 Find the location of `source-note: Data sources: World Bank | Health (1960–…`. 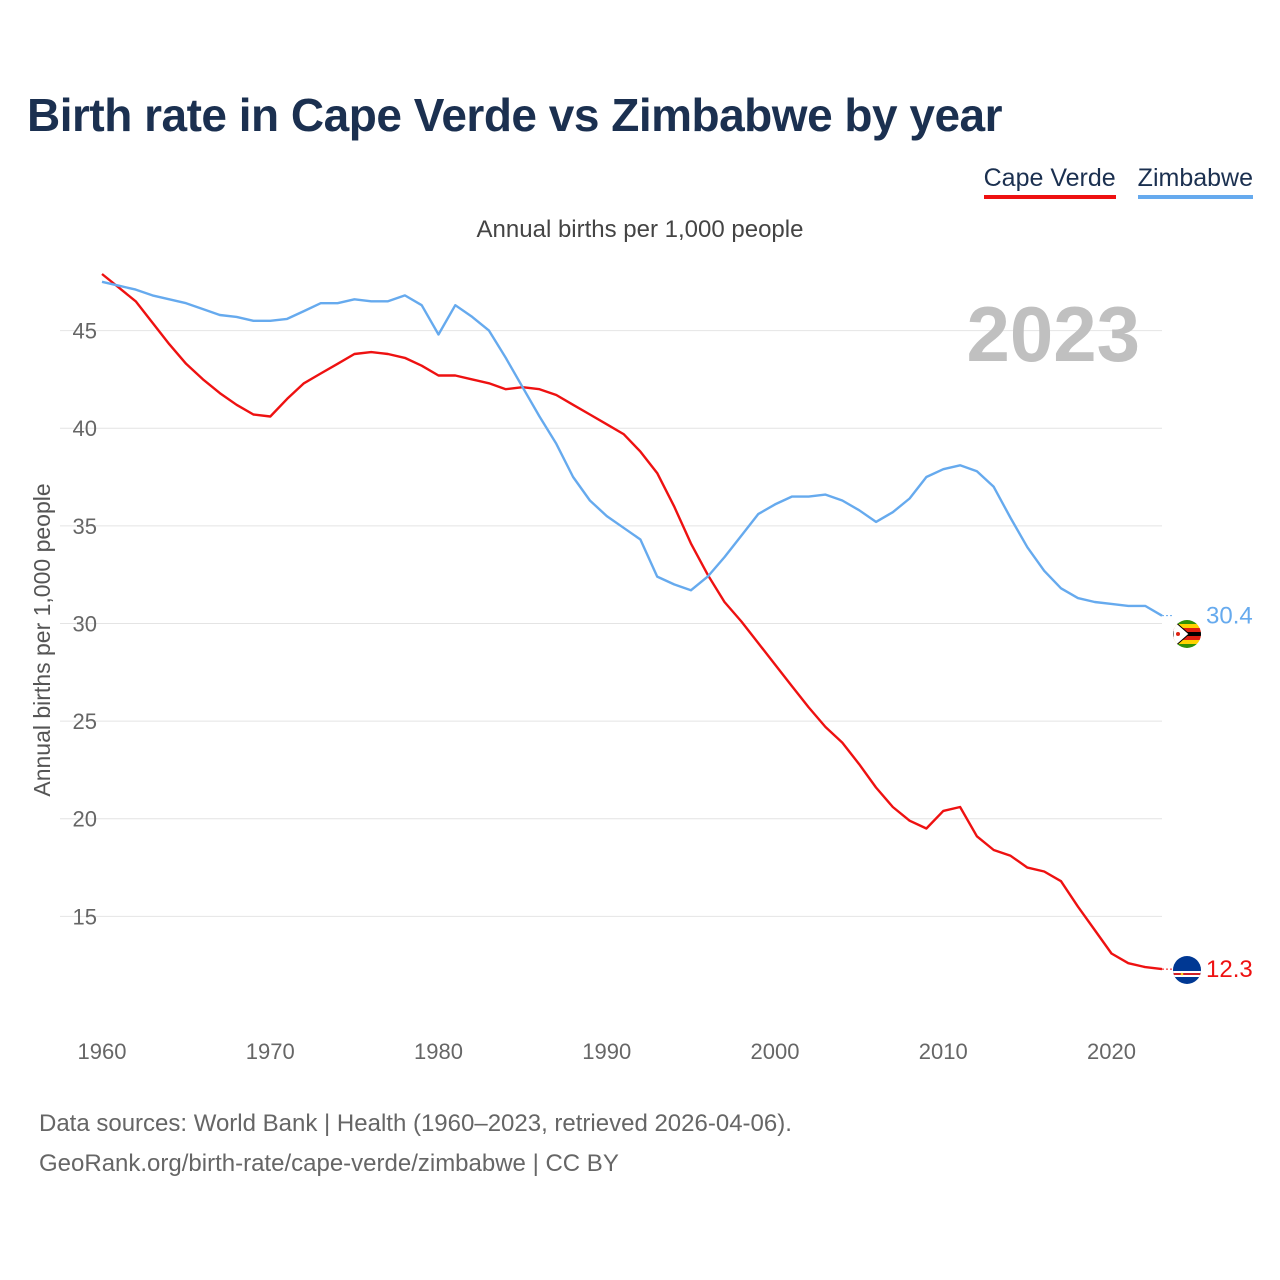

source-note: Data sources: World Bank | Health (1960–… is located at coordinates (415, 1144).